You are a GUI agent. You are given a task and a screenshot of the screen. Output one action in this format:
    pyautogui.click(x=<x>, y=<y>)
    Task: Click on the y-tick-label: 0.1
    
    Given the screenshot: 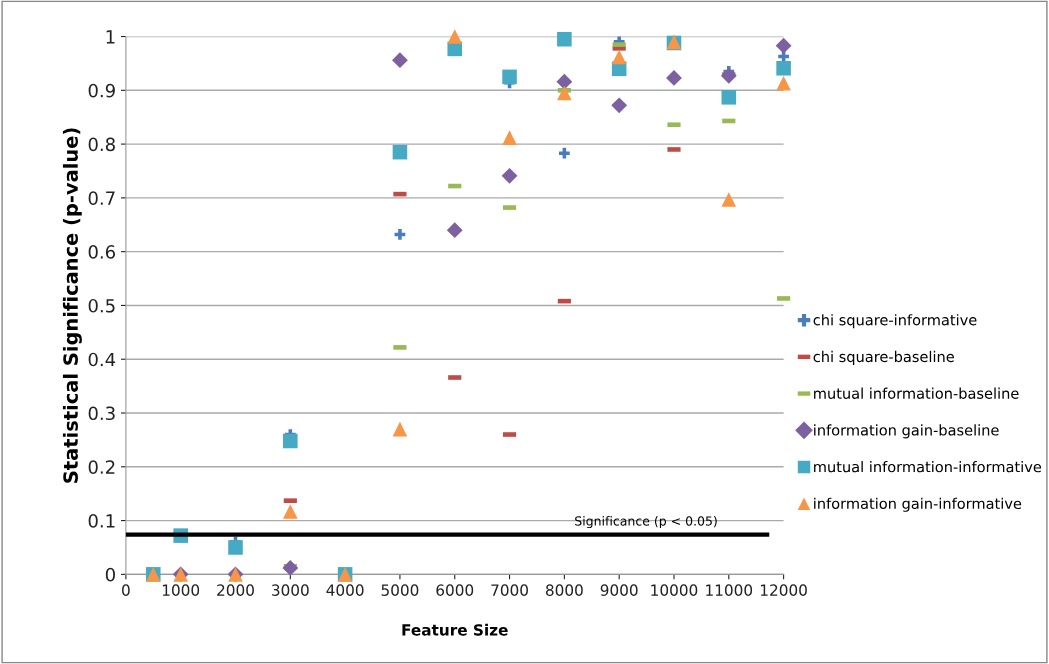 What is the action you would take?
    pyautogui.click(x=101, y=521)
    